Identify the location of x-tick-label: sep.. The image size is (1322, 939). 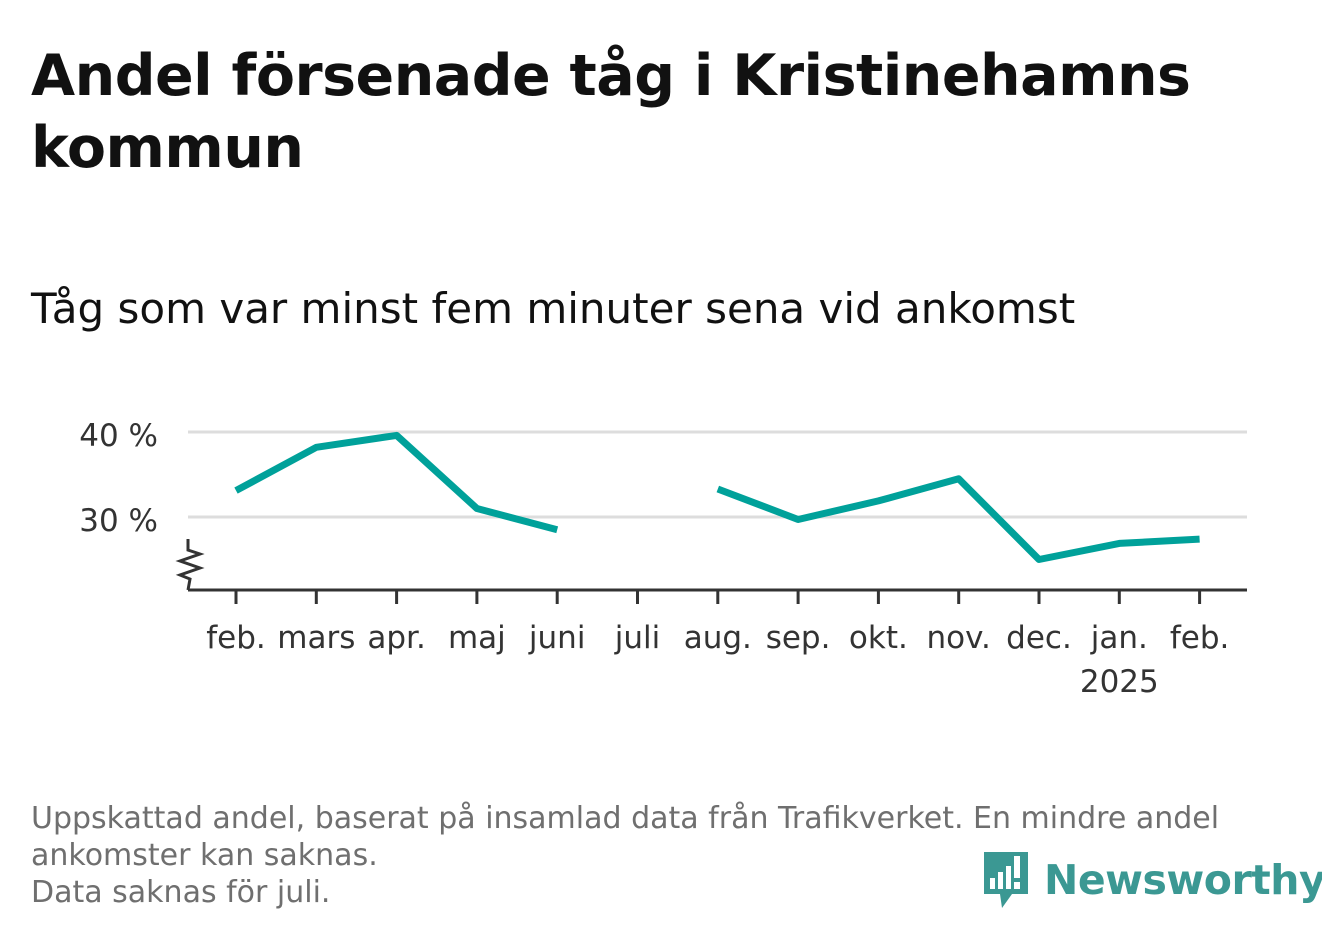
(798, 638).